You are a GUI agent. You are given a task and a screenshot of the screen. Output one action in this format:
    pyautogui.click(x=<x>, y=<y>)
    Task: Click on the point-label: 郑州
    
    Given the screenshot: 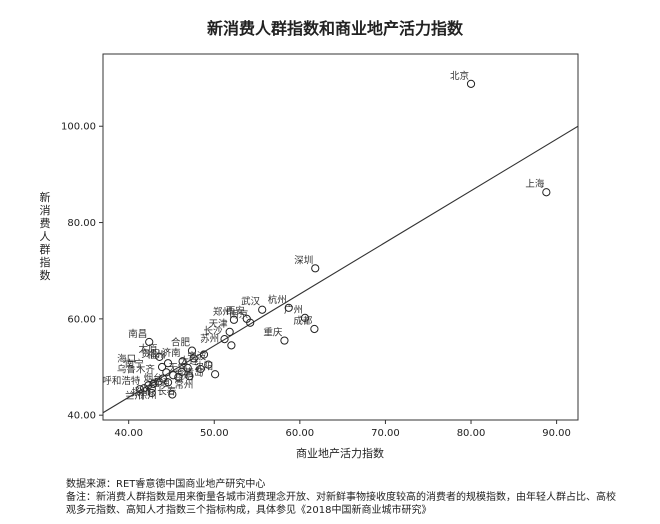 What is the action you would take?
    pyautogui.click(x=222, y=312)
    